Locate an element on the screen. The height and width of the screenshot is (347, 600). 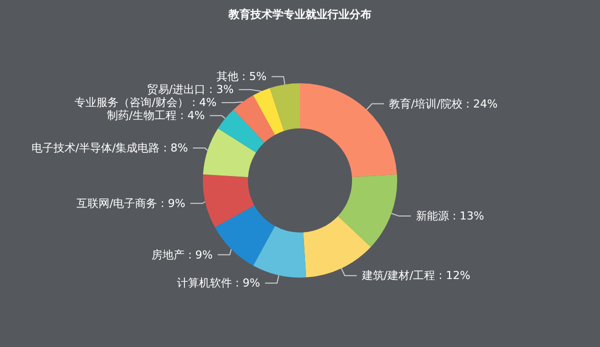
slice-label: 教育/培训/院校 : 24% is located at coordinates (443, 103).